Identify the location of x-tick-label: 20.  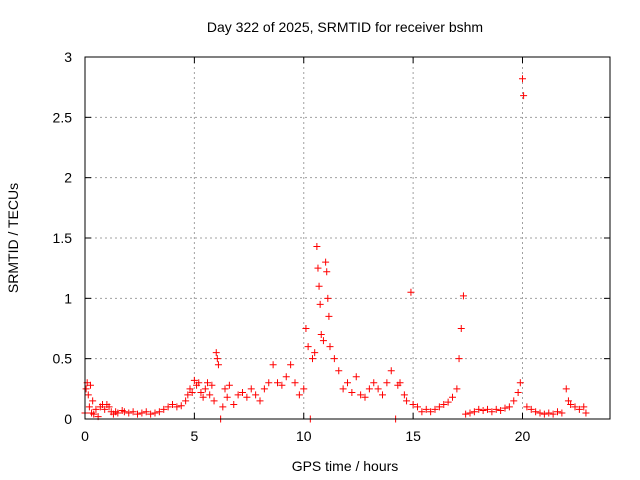
(523, 436).